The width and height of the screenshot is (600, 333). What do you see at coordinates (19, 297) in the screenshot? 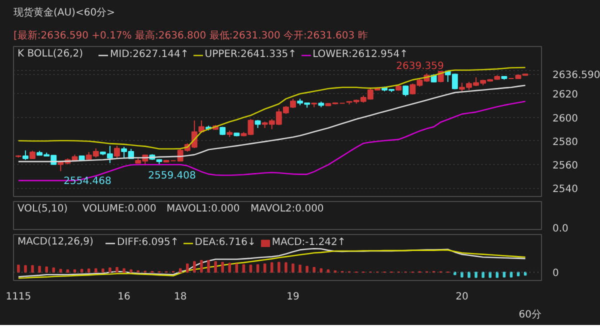
I see `x-tick-label: 1115` at bounding box center [19, 297].